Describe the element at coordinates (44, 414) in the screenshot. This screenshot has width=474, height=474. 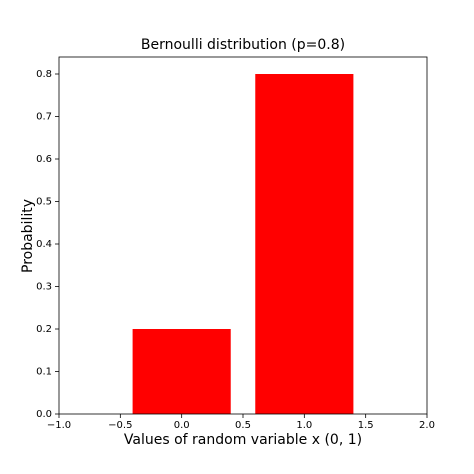
I see `y-tick-label: 0.0` at that location.